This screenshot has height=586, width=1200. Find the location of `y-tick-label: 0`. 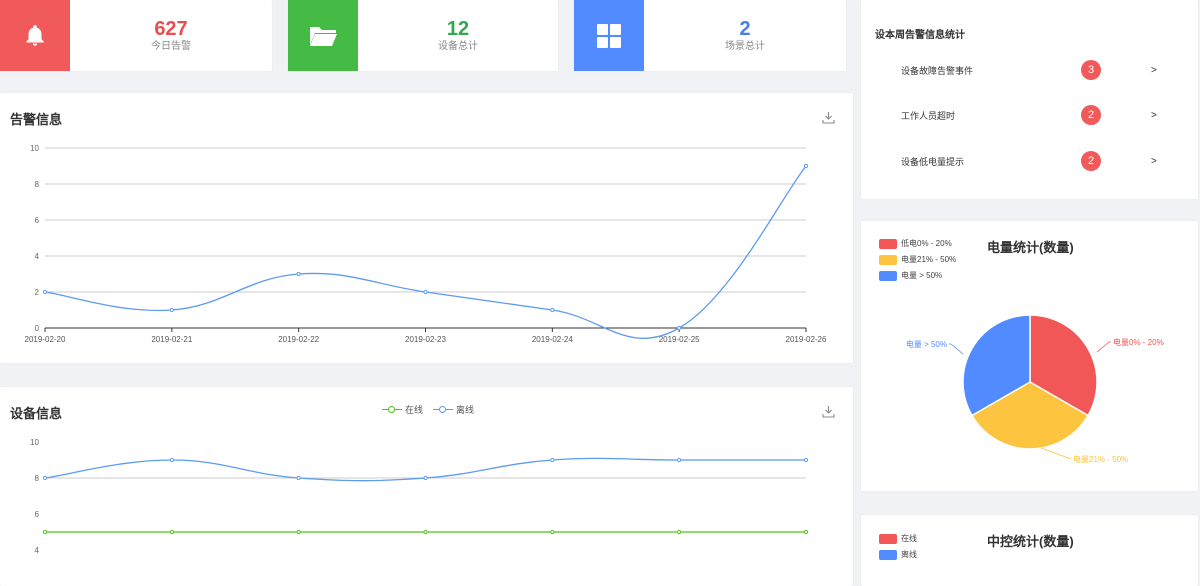

y-tick-label: 0 is located at coordinates (37, 328).